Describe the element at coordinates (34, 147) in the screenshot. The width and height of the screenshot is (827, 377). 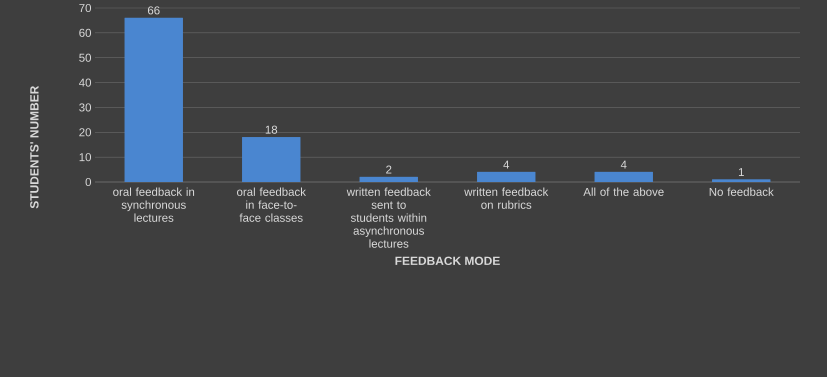
I see `y-axis-title: STUDENTS' NUMBER` at that location.